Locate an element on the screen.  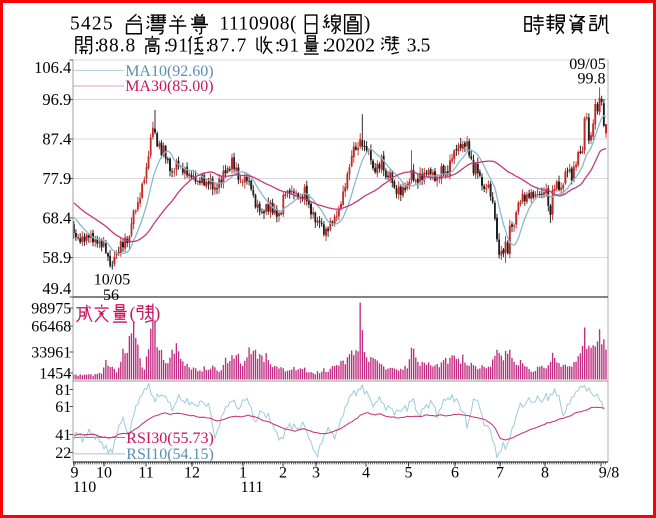
svg-text: 10 is located at coordinates (104, 473).